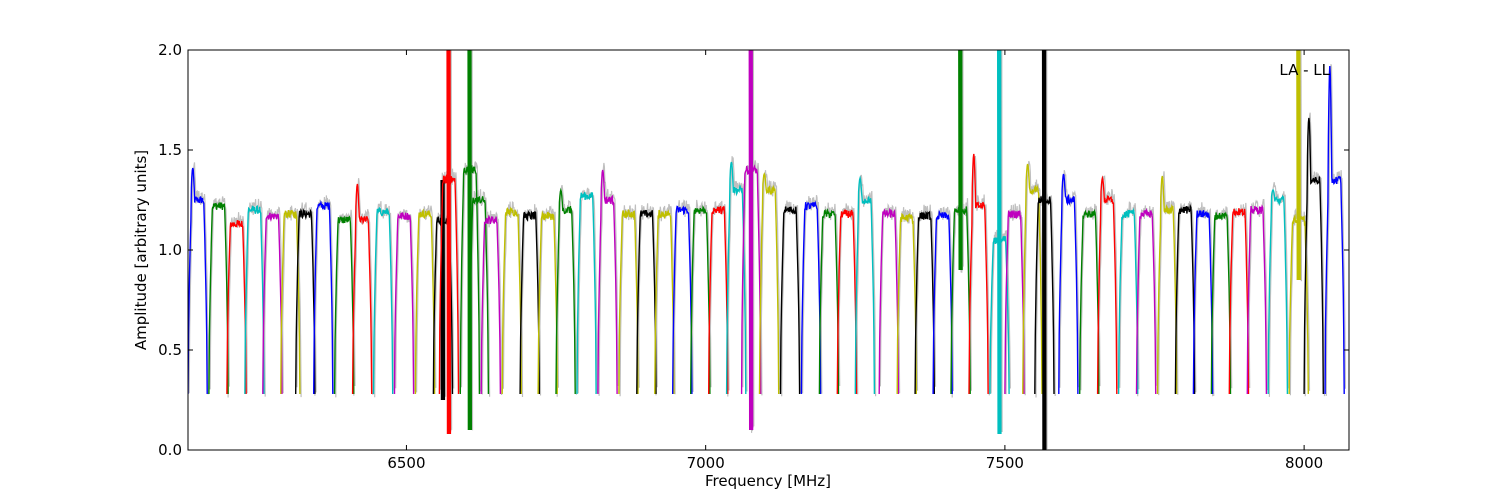 The height and width of the screenshot is (500, 1500). What do you see at coordinates (170, 450) in the screenshot?
I see `y-tick-label: 0.0` at bounding box center [170, 450].